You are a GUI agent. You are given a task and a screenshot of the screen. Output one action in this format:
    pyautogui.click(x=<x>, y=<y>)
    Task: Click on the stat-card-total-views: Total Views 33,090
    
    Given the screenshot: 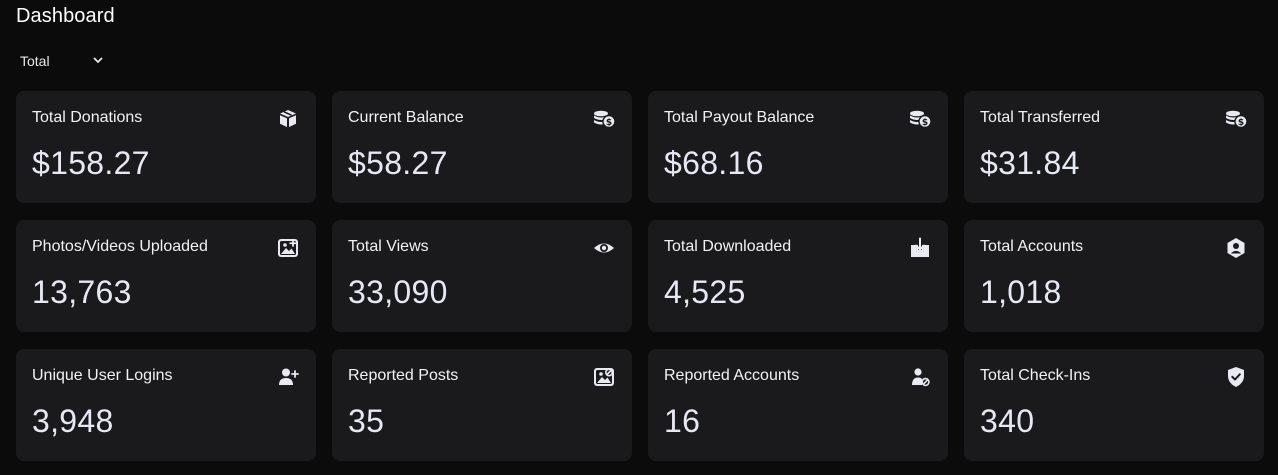 What is the action you would take?
    pyautogui.click(x=482, y=276)
    